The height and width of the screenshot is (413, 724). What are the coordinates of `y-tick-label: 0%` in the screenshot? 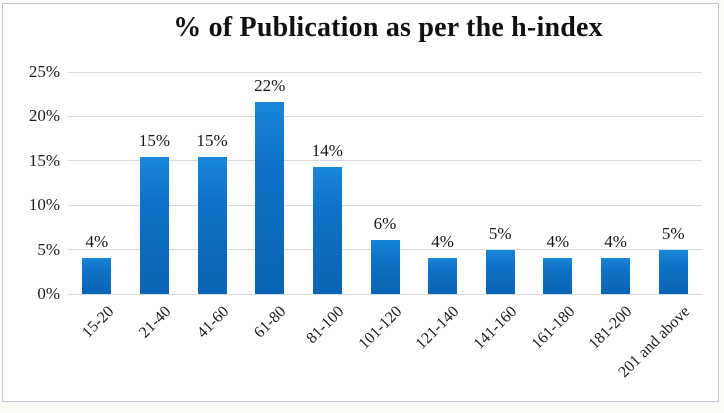 It's located at (48, 293).